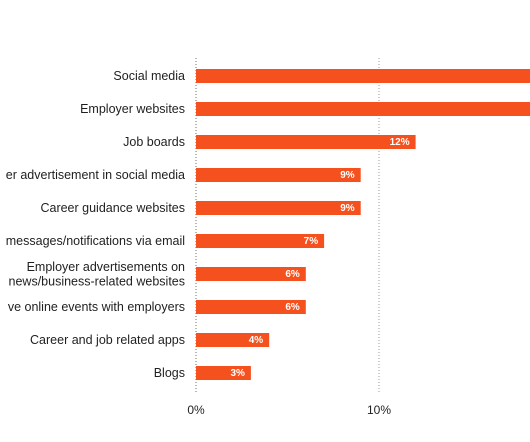 This screenshot has width=530, height=442. Describe the element at coordinates (311, 241) in the screenshot. I see `value-label-5: 7%` at that location.